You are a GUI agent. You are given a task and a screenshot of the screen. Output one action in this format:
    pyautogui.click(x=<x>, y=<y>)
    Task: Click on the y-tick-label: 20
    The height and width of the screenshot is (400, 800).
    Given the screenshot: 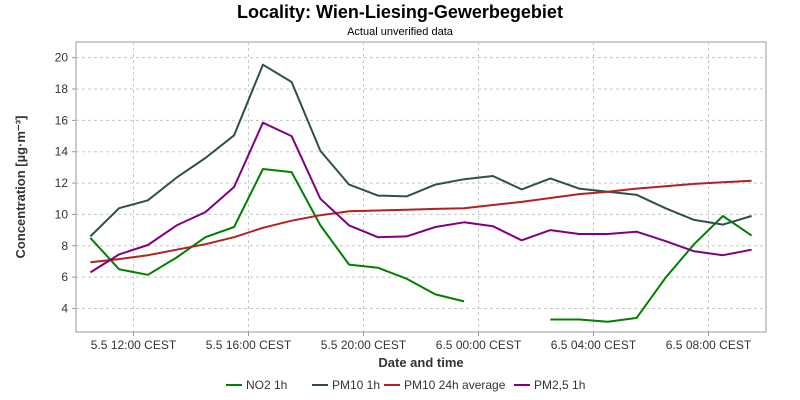 What is the action you would take?
    pyautogui.click(x=62, y=58)
    